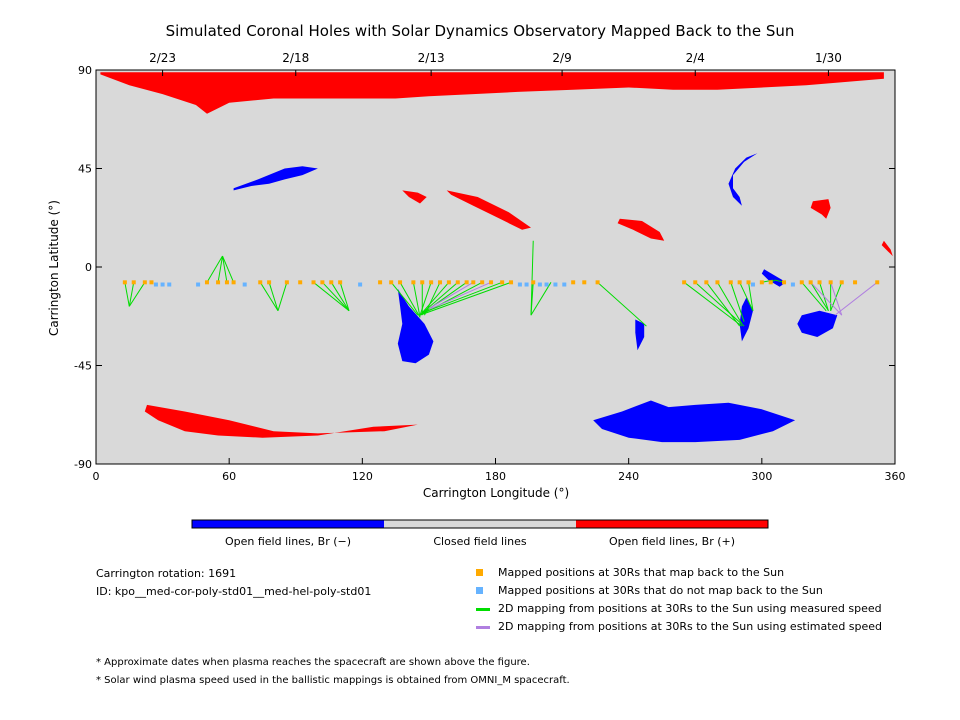 The width and height of the screenshot is (960, 720). Describe the element at coordinates (480, 541) in the screenshot. I see `colorbar-label-closed: Closed field lines` at that location.